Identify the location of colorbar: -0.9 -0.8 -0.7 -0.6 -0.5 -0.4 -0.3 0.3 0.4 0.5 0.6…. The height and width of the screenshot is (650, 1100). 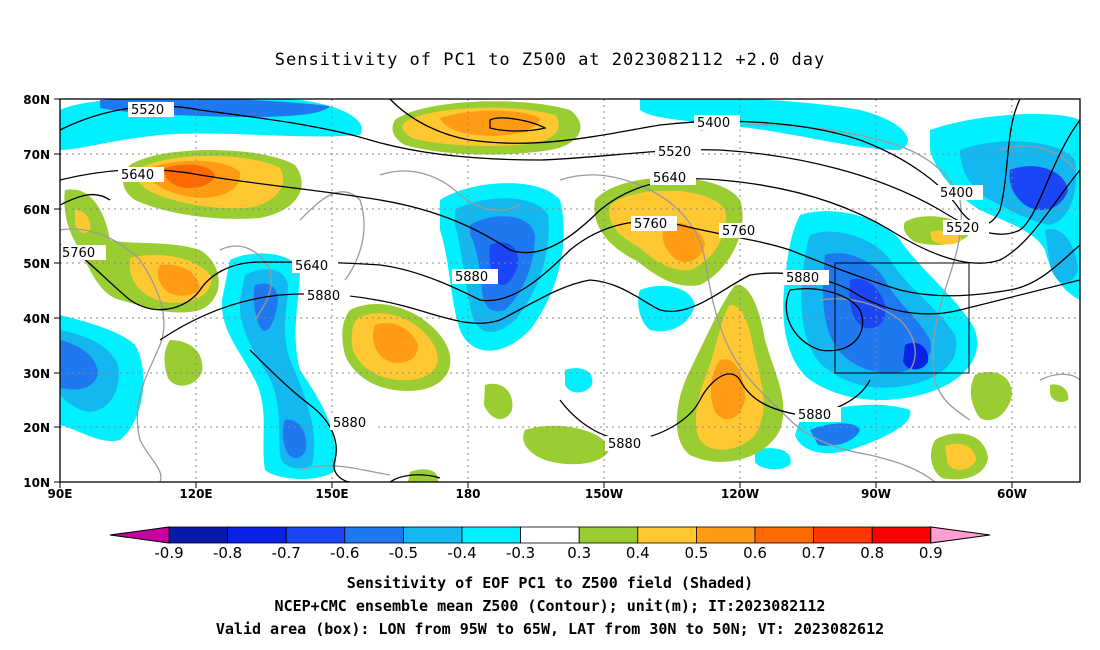
(550, 544).